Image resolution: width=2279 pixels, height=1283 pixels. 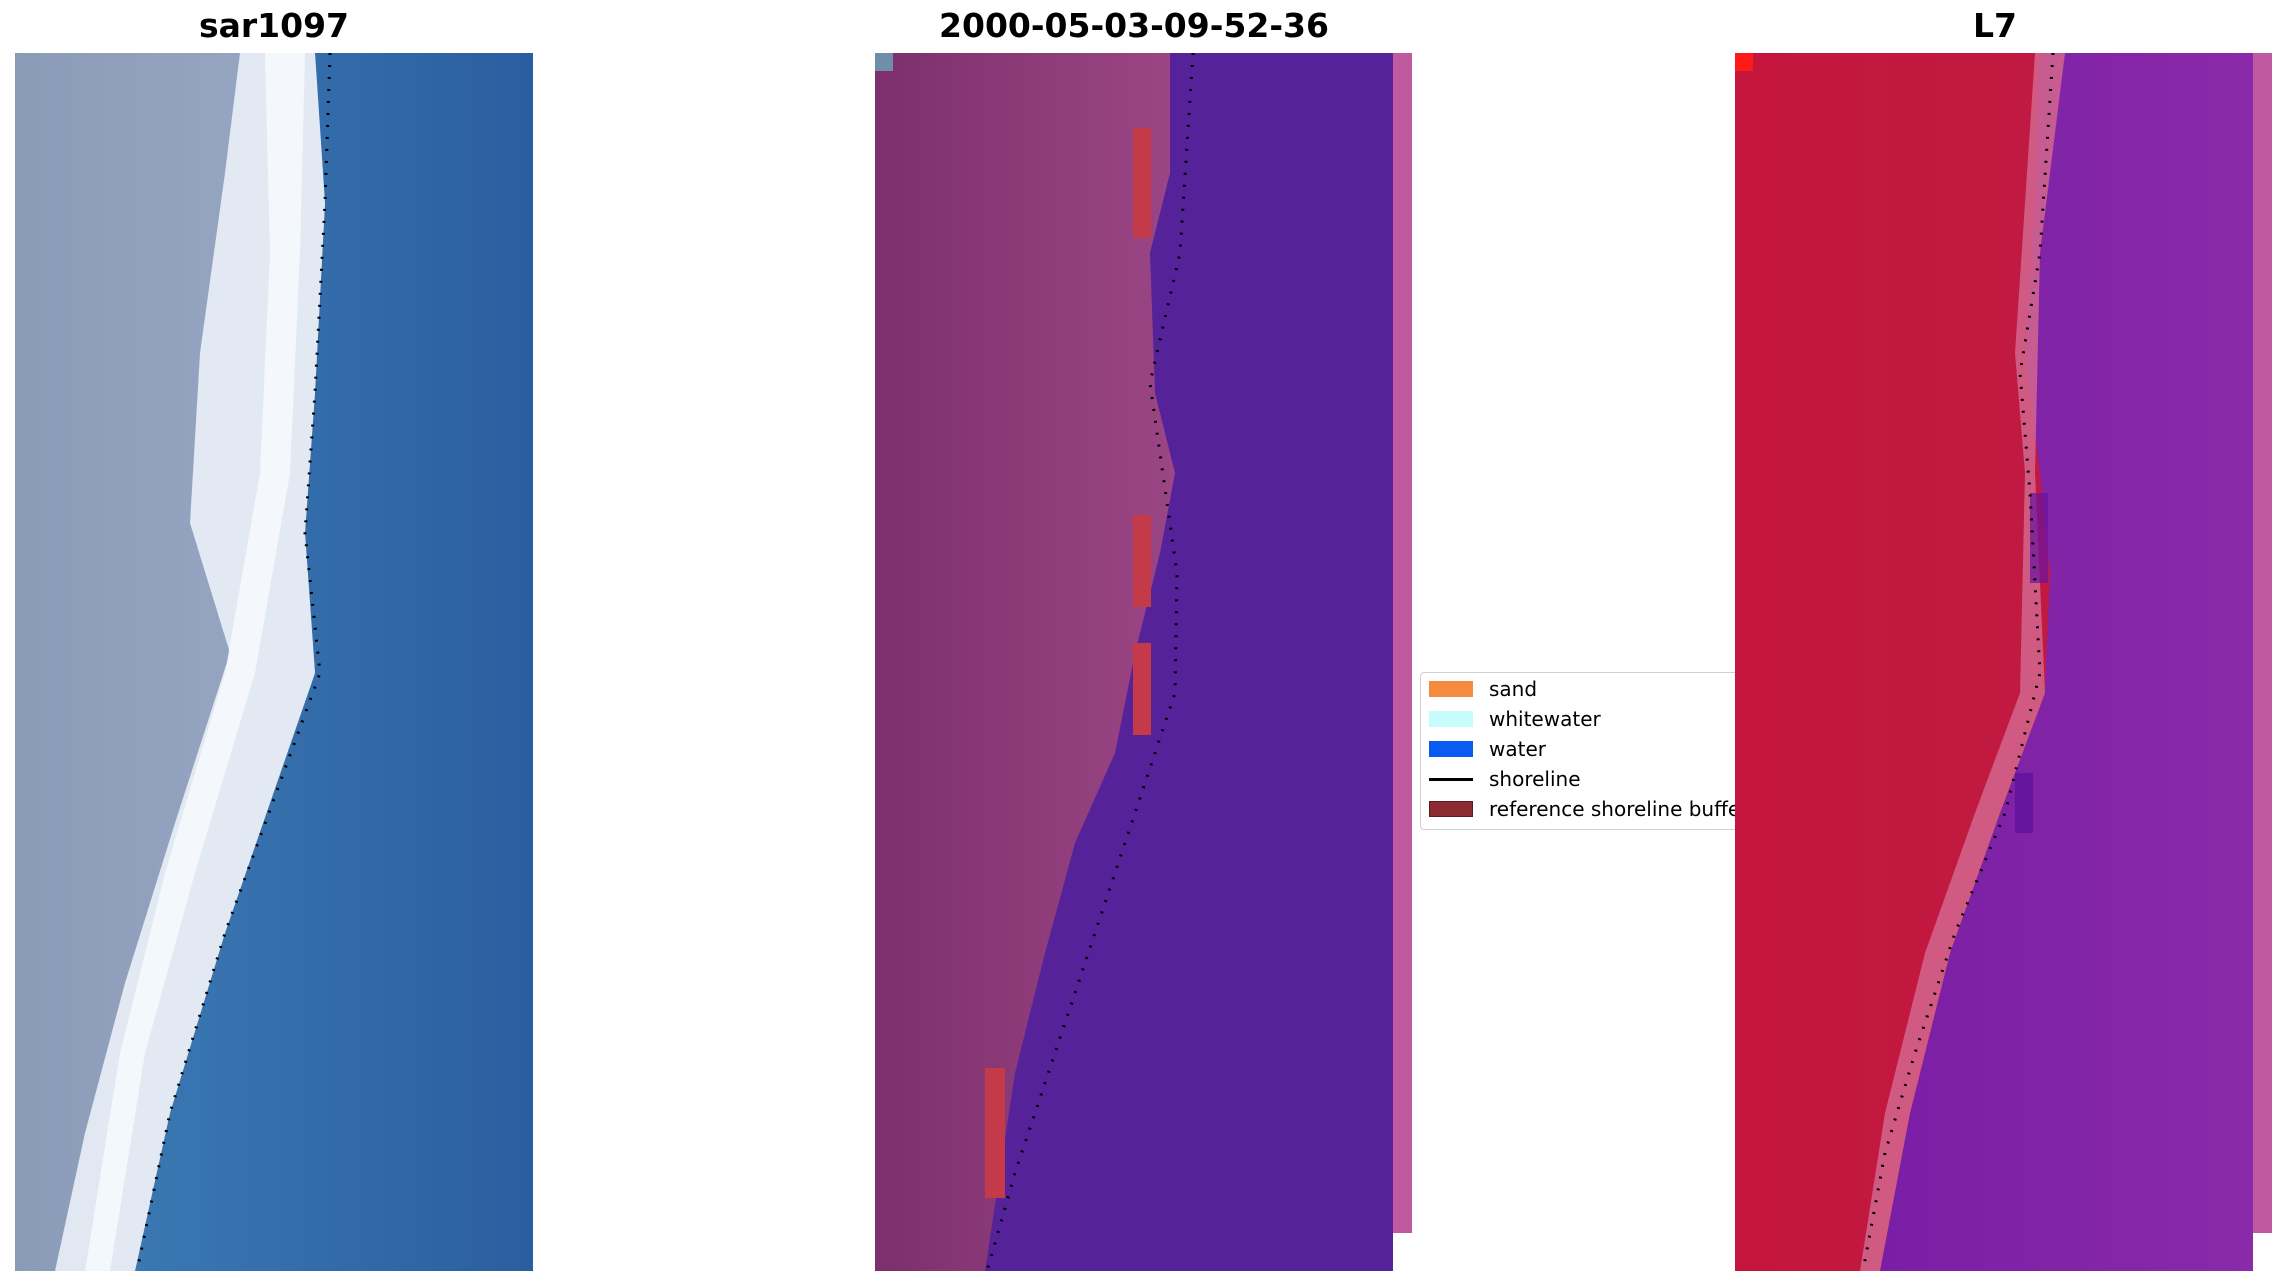 I want to click on panel-title-rgb: sar1097, so click(x=274, y=25).